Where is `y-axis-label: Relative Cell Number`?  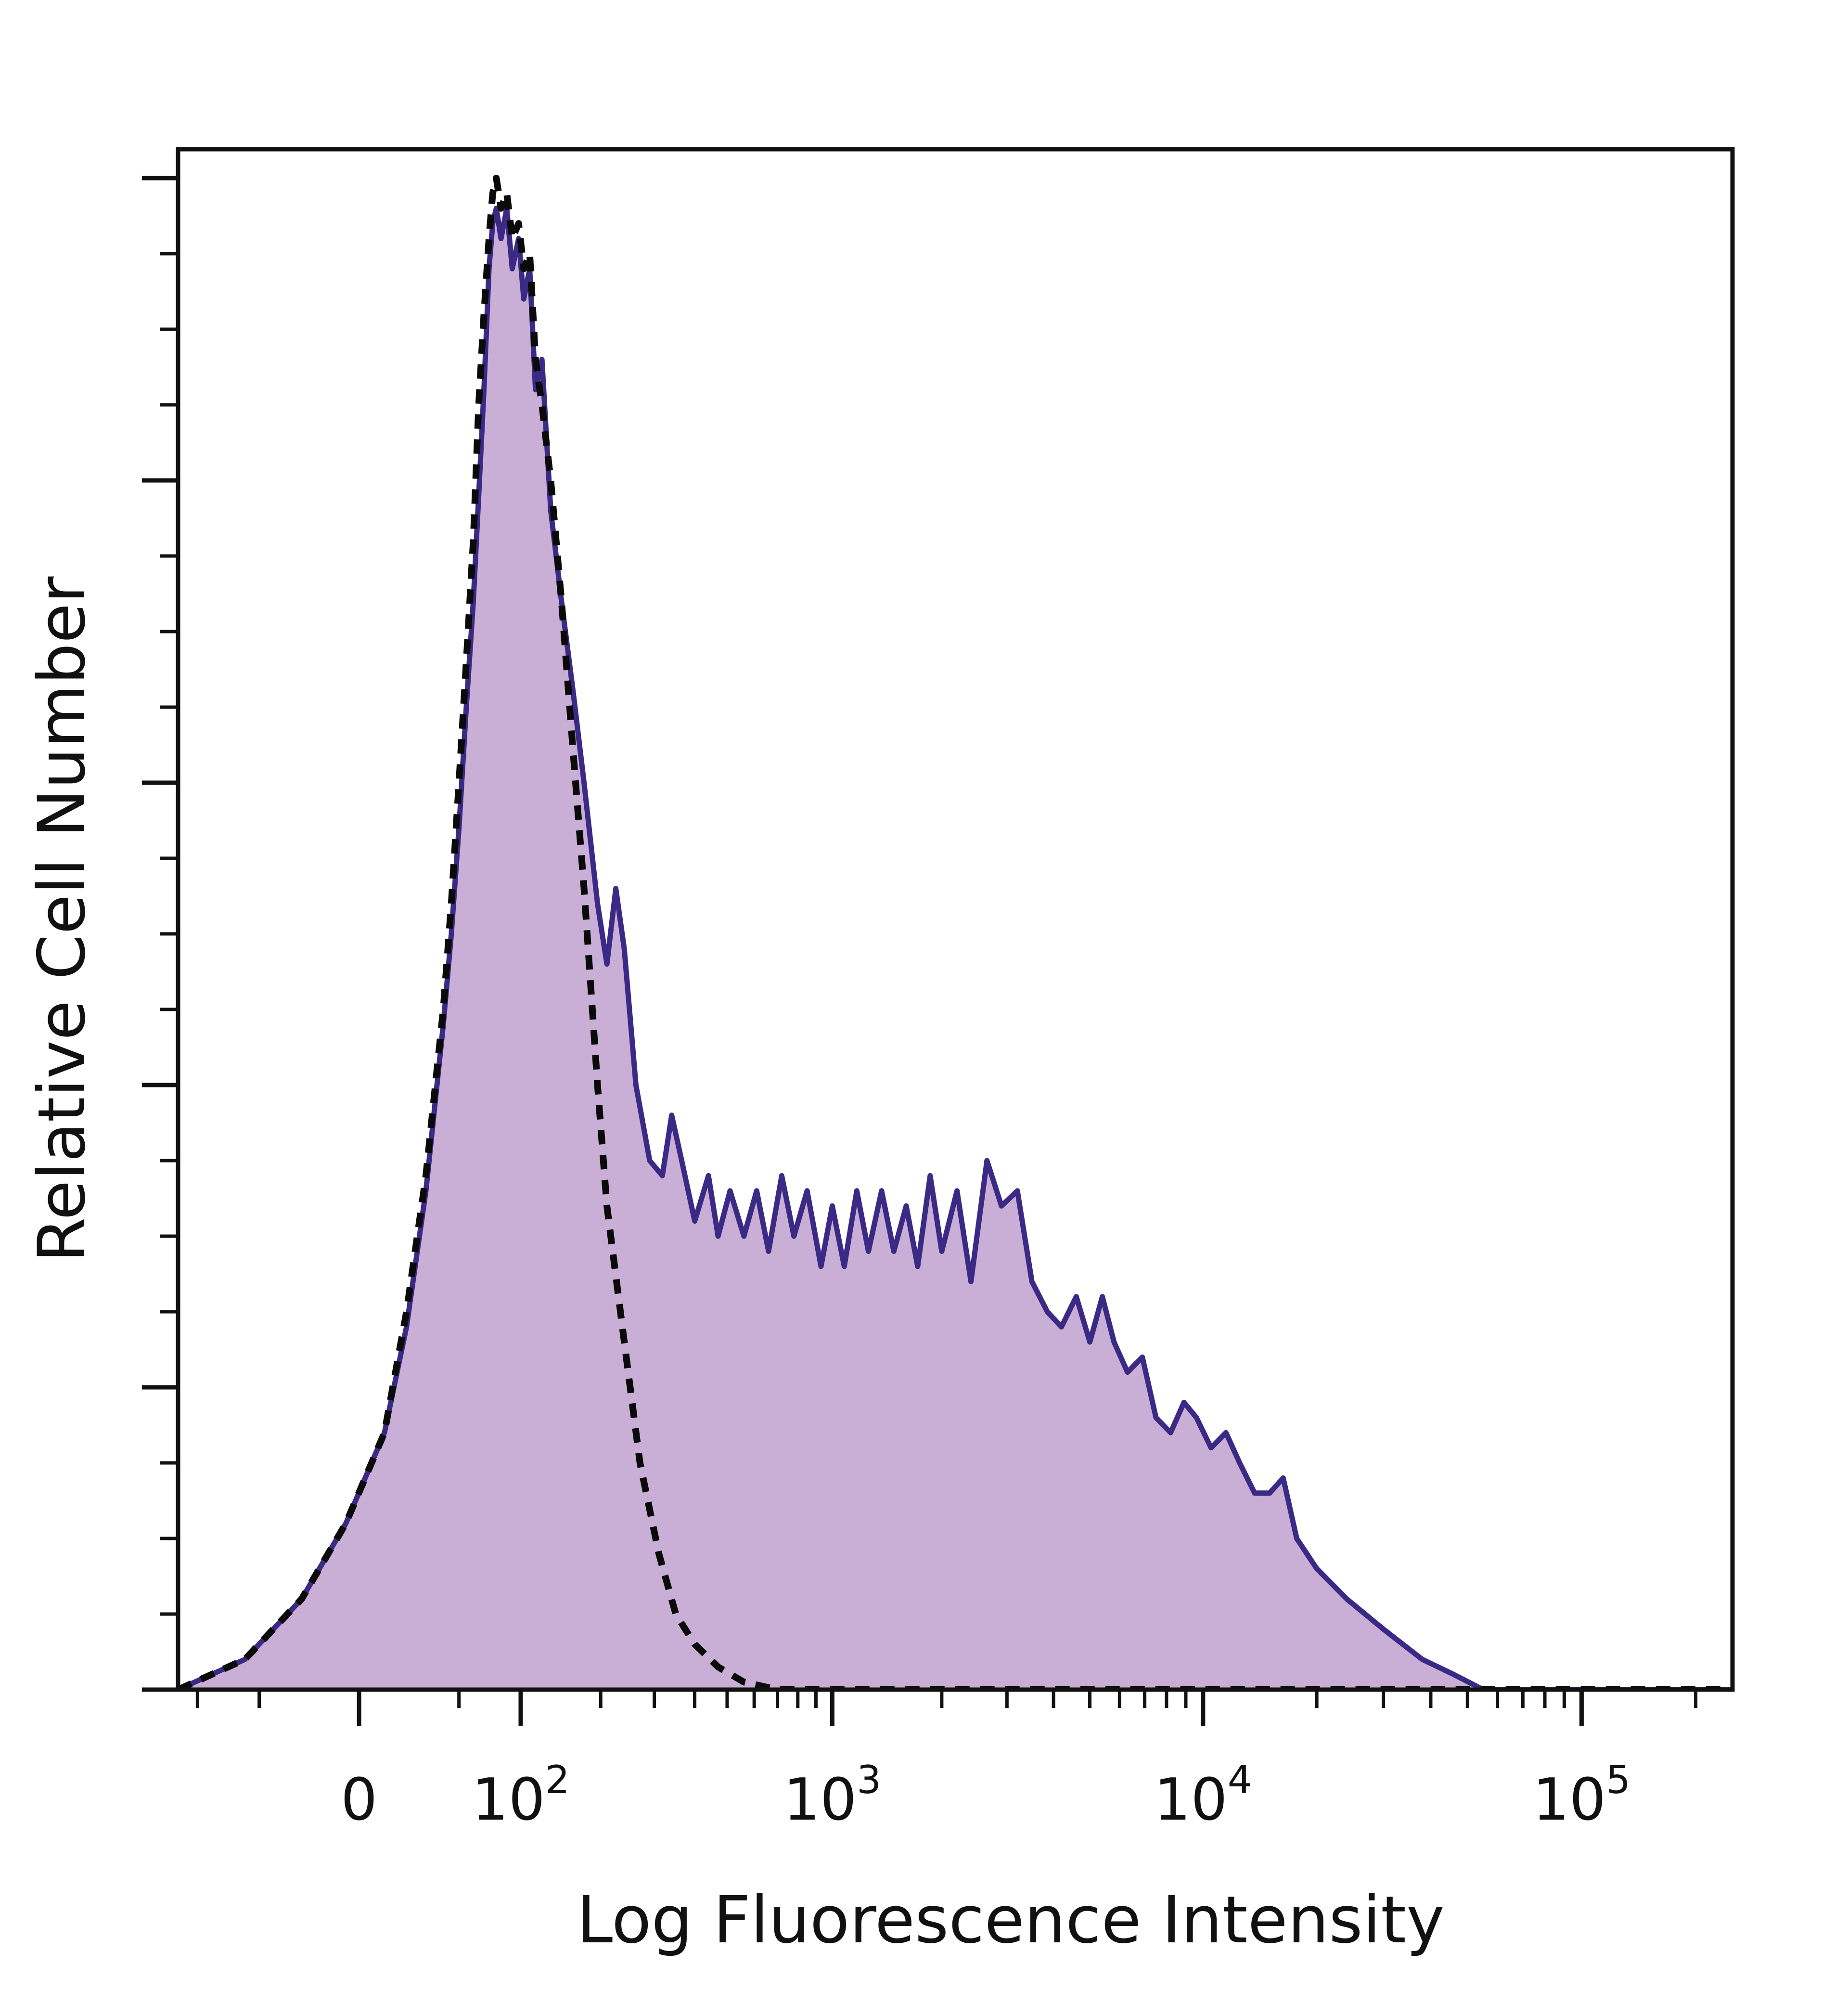
y-axis-label: Relative Cell Number is located at coordinates (62, 919).